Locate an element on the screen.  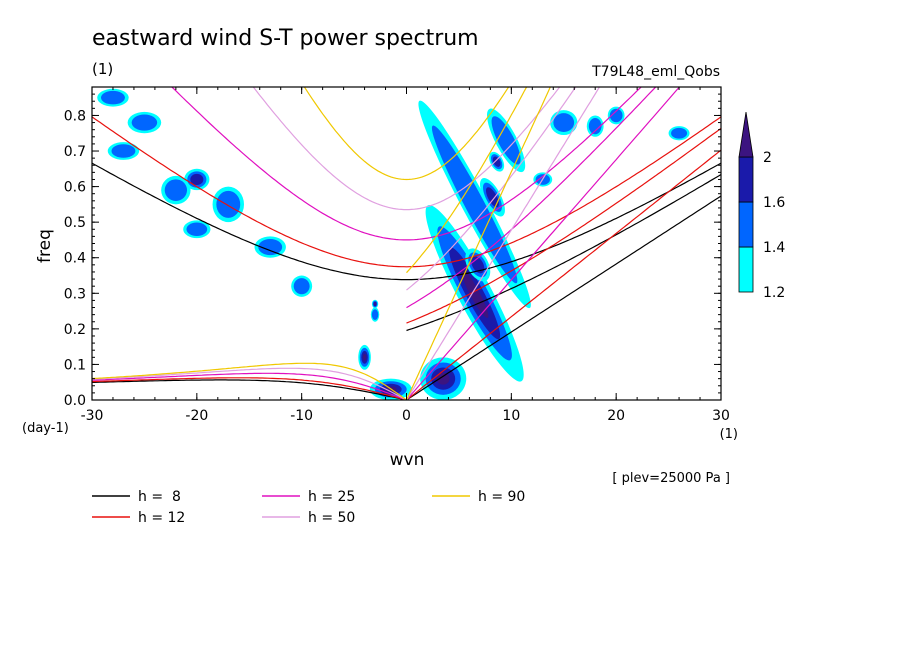
y-tick-label: 0.7 is located at coordinates (75, 152).